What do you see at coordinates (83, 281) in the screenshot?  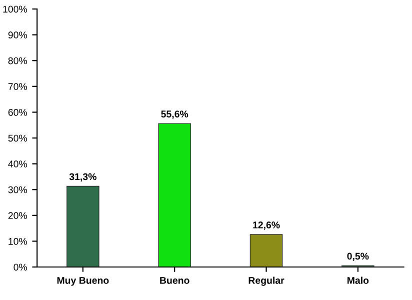 I see `x-tick-label: Muy Bueno` at bounding box center [83, 281].